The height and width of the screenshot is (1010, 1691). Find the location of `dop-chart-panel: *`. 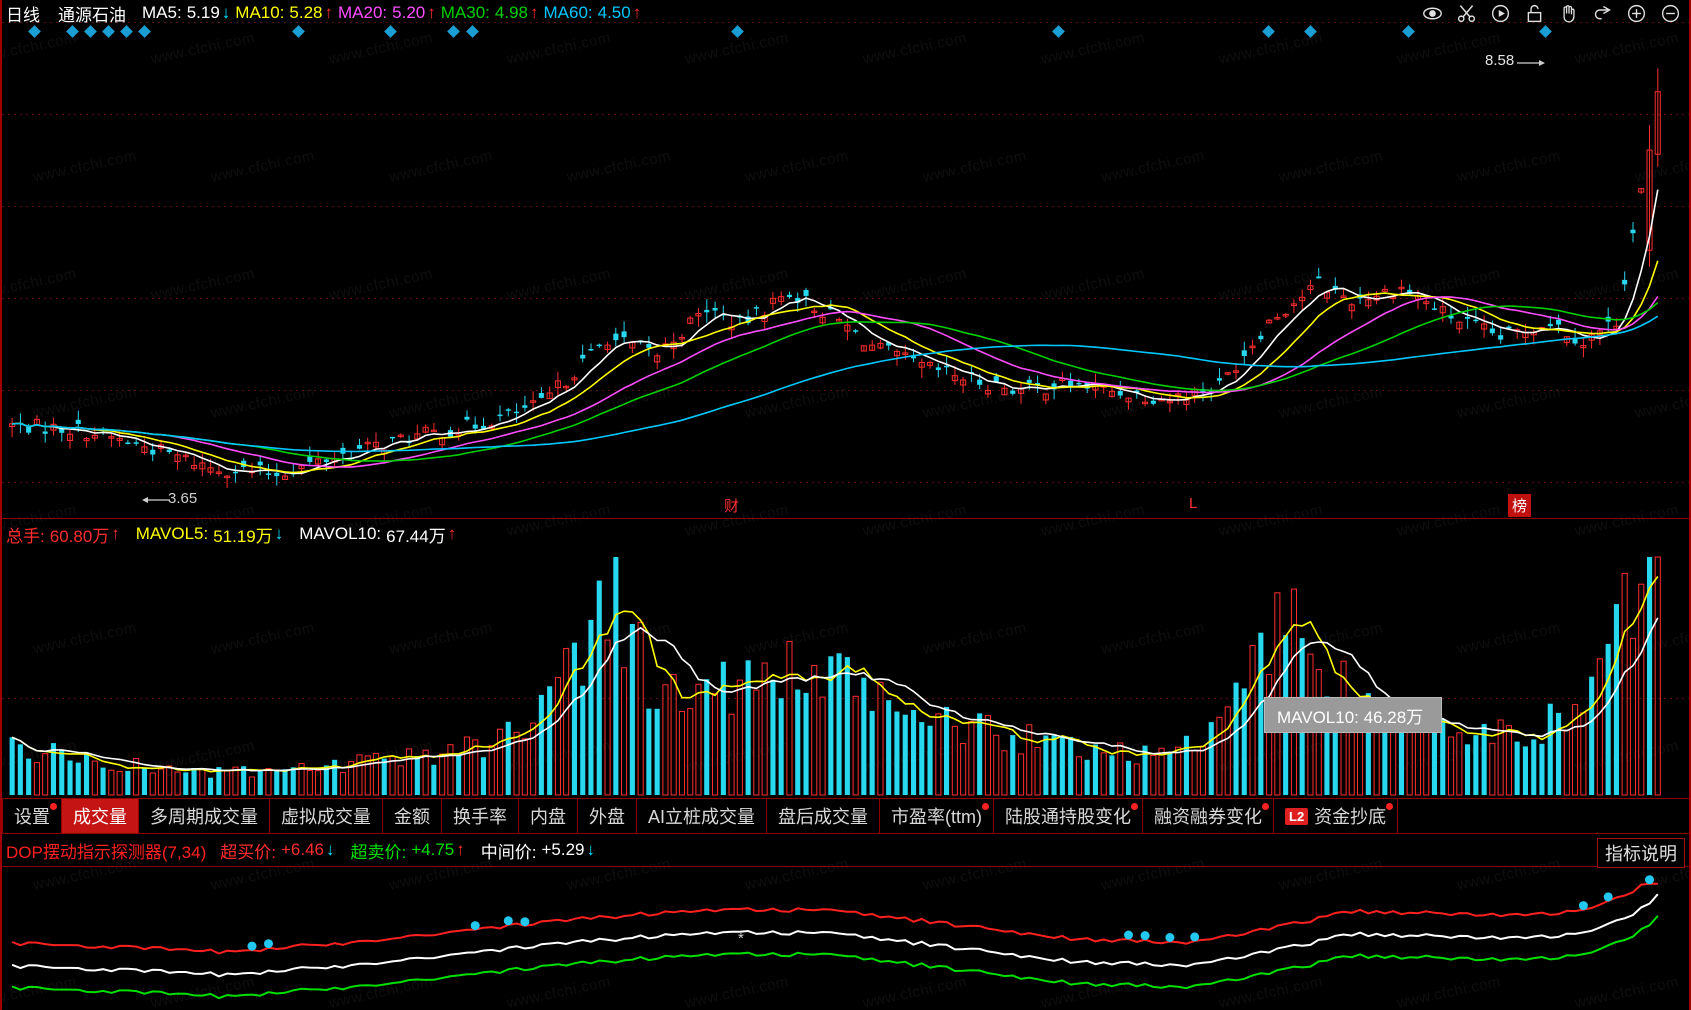

dop-chart-panel: * is located at coordinates (845, 938).